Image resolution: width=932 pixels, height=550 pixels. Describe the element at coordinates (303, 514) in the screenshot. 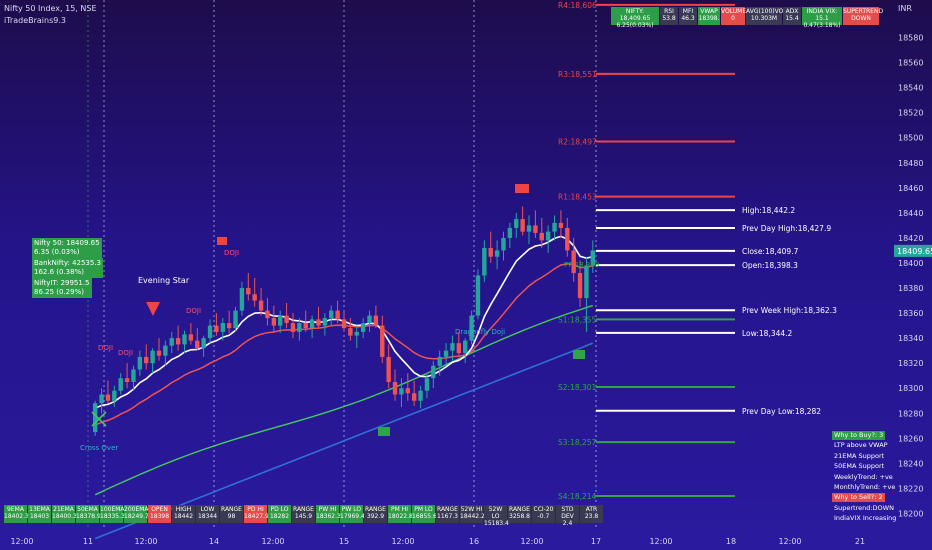

I see `bottom-table-cell: RANGE 145.9` at that location.